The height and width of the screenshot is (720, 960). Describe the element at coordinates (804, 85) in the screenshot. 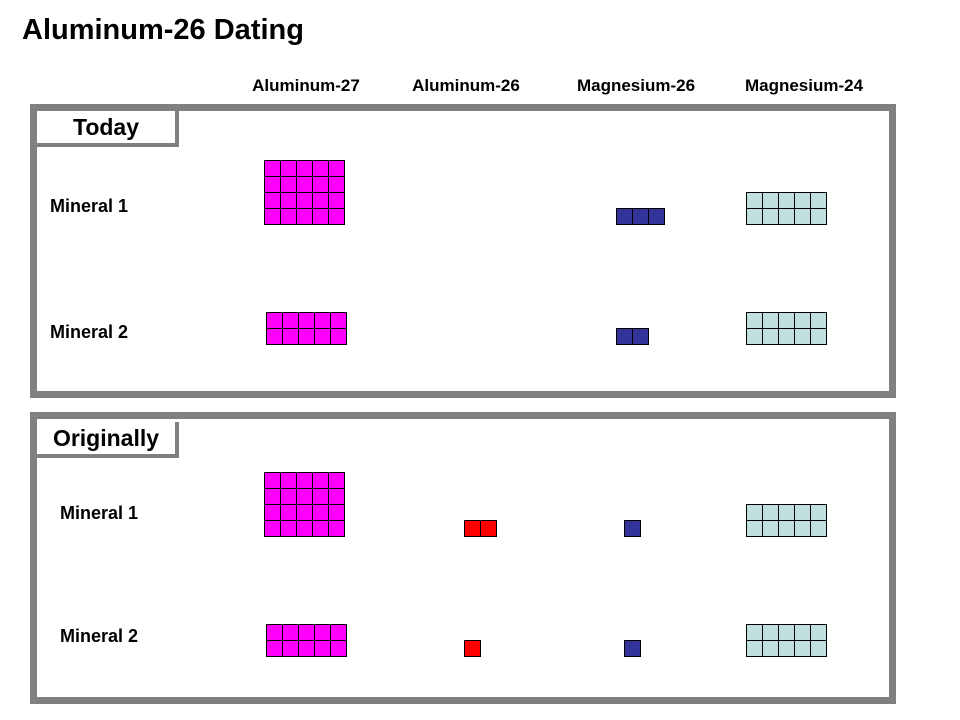

I see `column-header-magnesium-24: Magnesium-24` at that location.